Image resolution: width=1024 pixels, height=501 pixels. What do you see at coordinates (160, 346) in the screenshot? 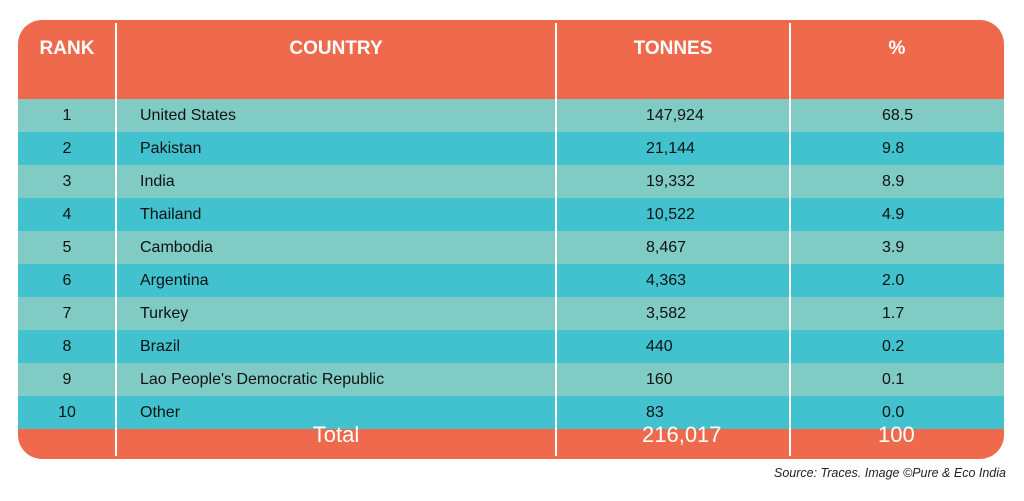
I see `cell-country: Brazil` at bounding box center [160, 346].